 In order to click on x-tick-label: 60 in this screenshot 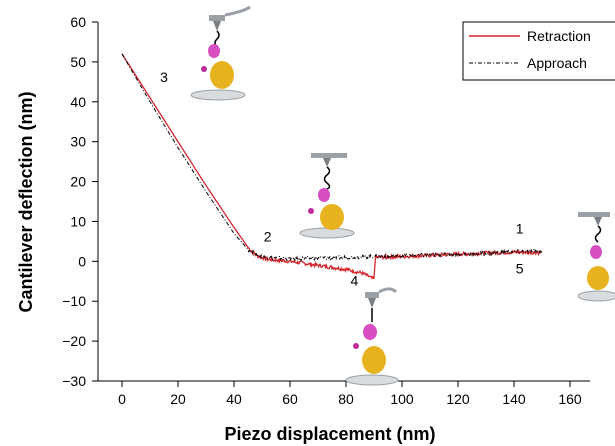, I will do `click(290, 399)`.